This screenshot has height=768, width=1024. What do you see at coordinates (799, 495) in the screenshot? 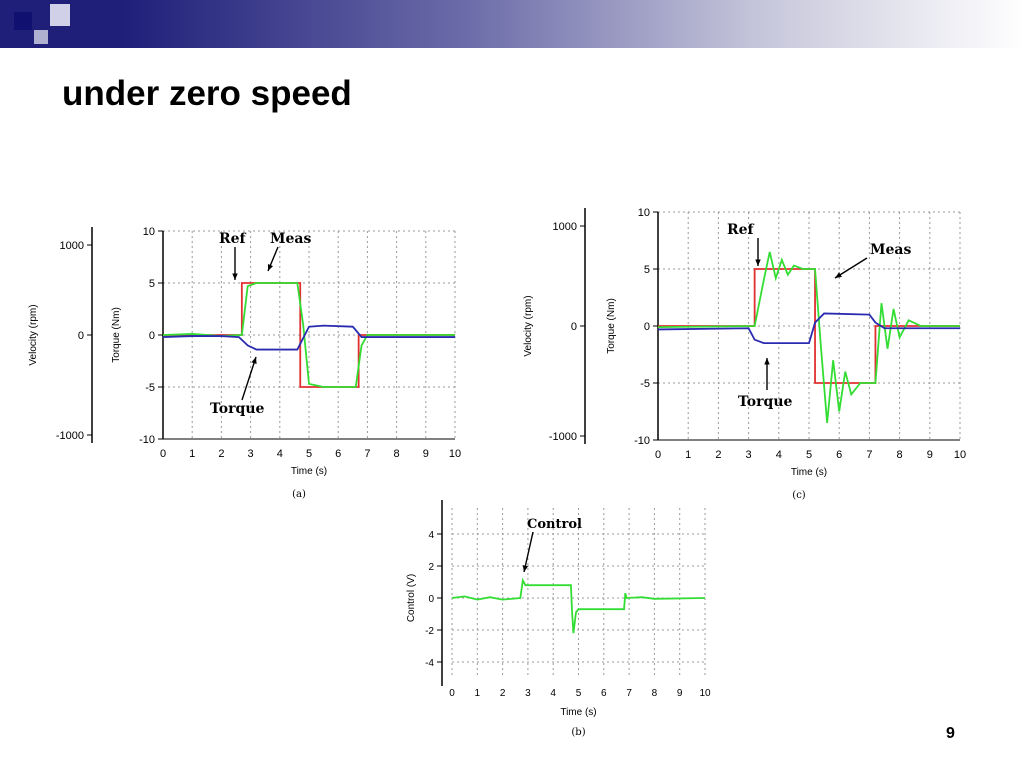
I see `figure-caption: (c)` at bounding box center [799, 495].